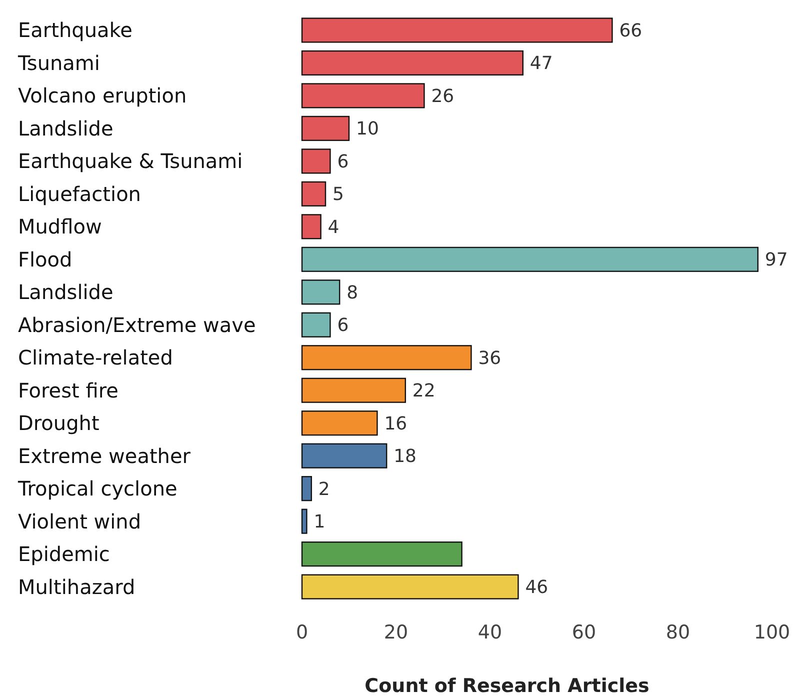  Describe the element at coordinates (324, 489) in the screenshot. I see `data-label: 2` at that location.